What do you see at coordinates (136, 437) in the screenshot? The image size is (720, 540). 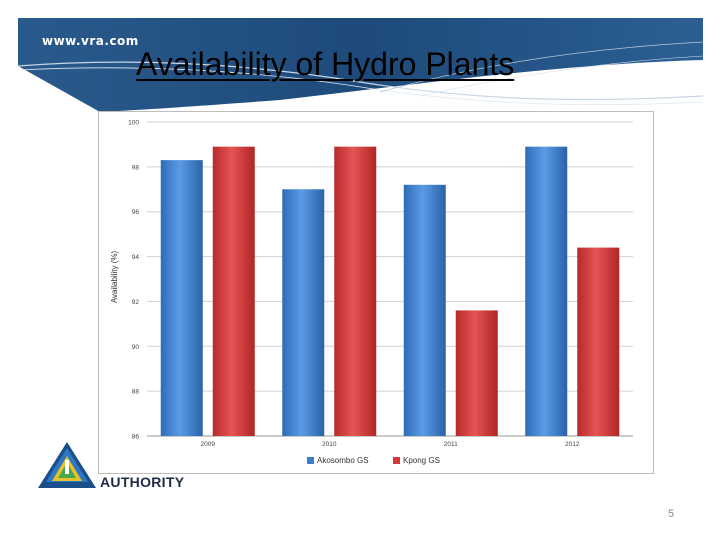 I see `y-tick-label: 86` at bounding box center [136, 437].